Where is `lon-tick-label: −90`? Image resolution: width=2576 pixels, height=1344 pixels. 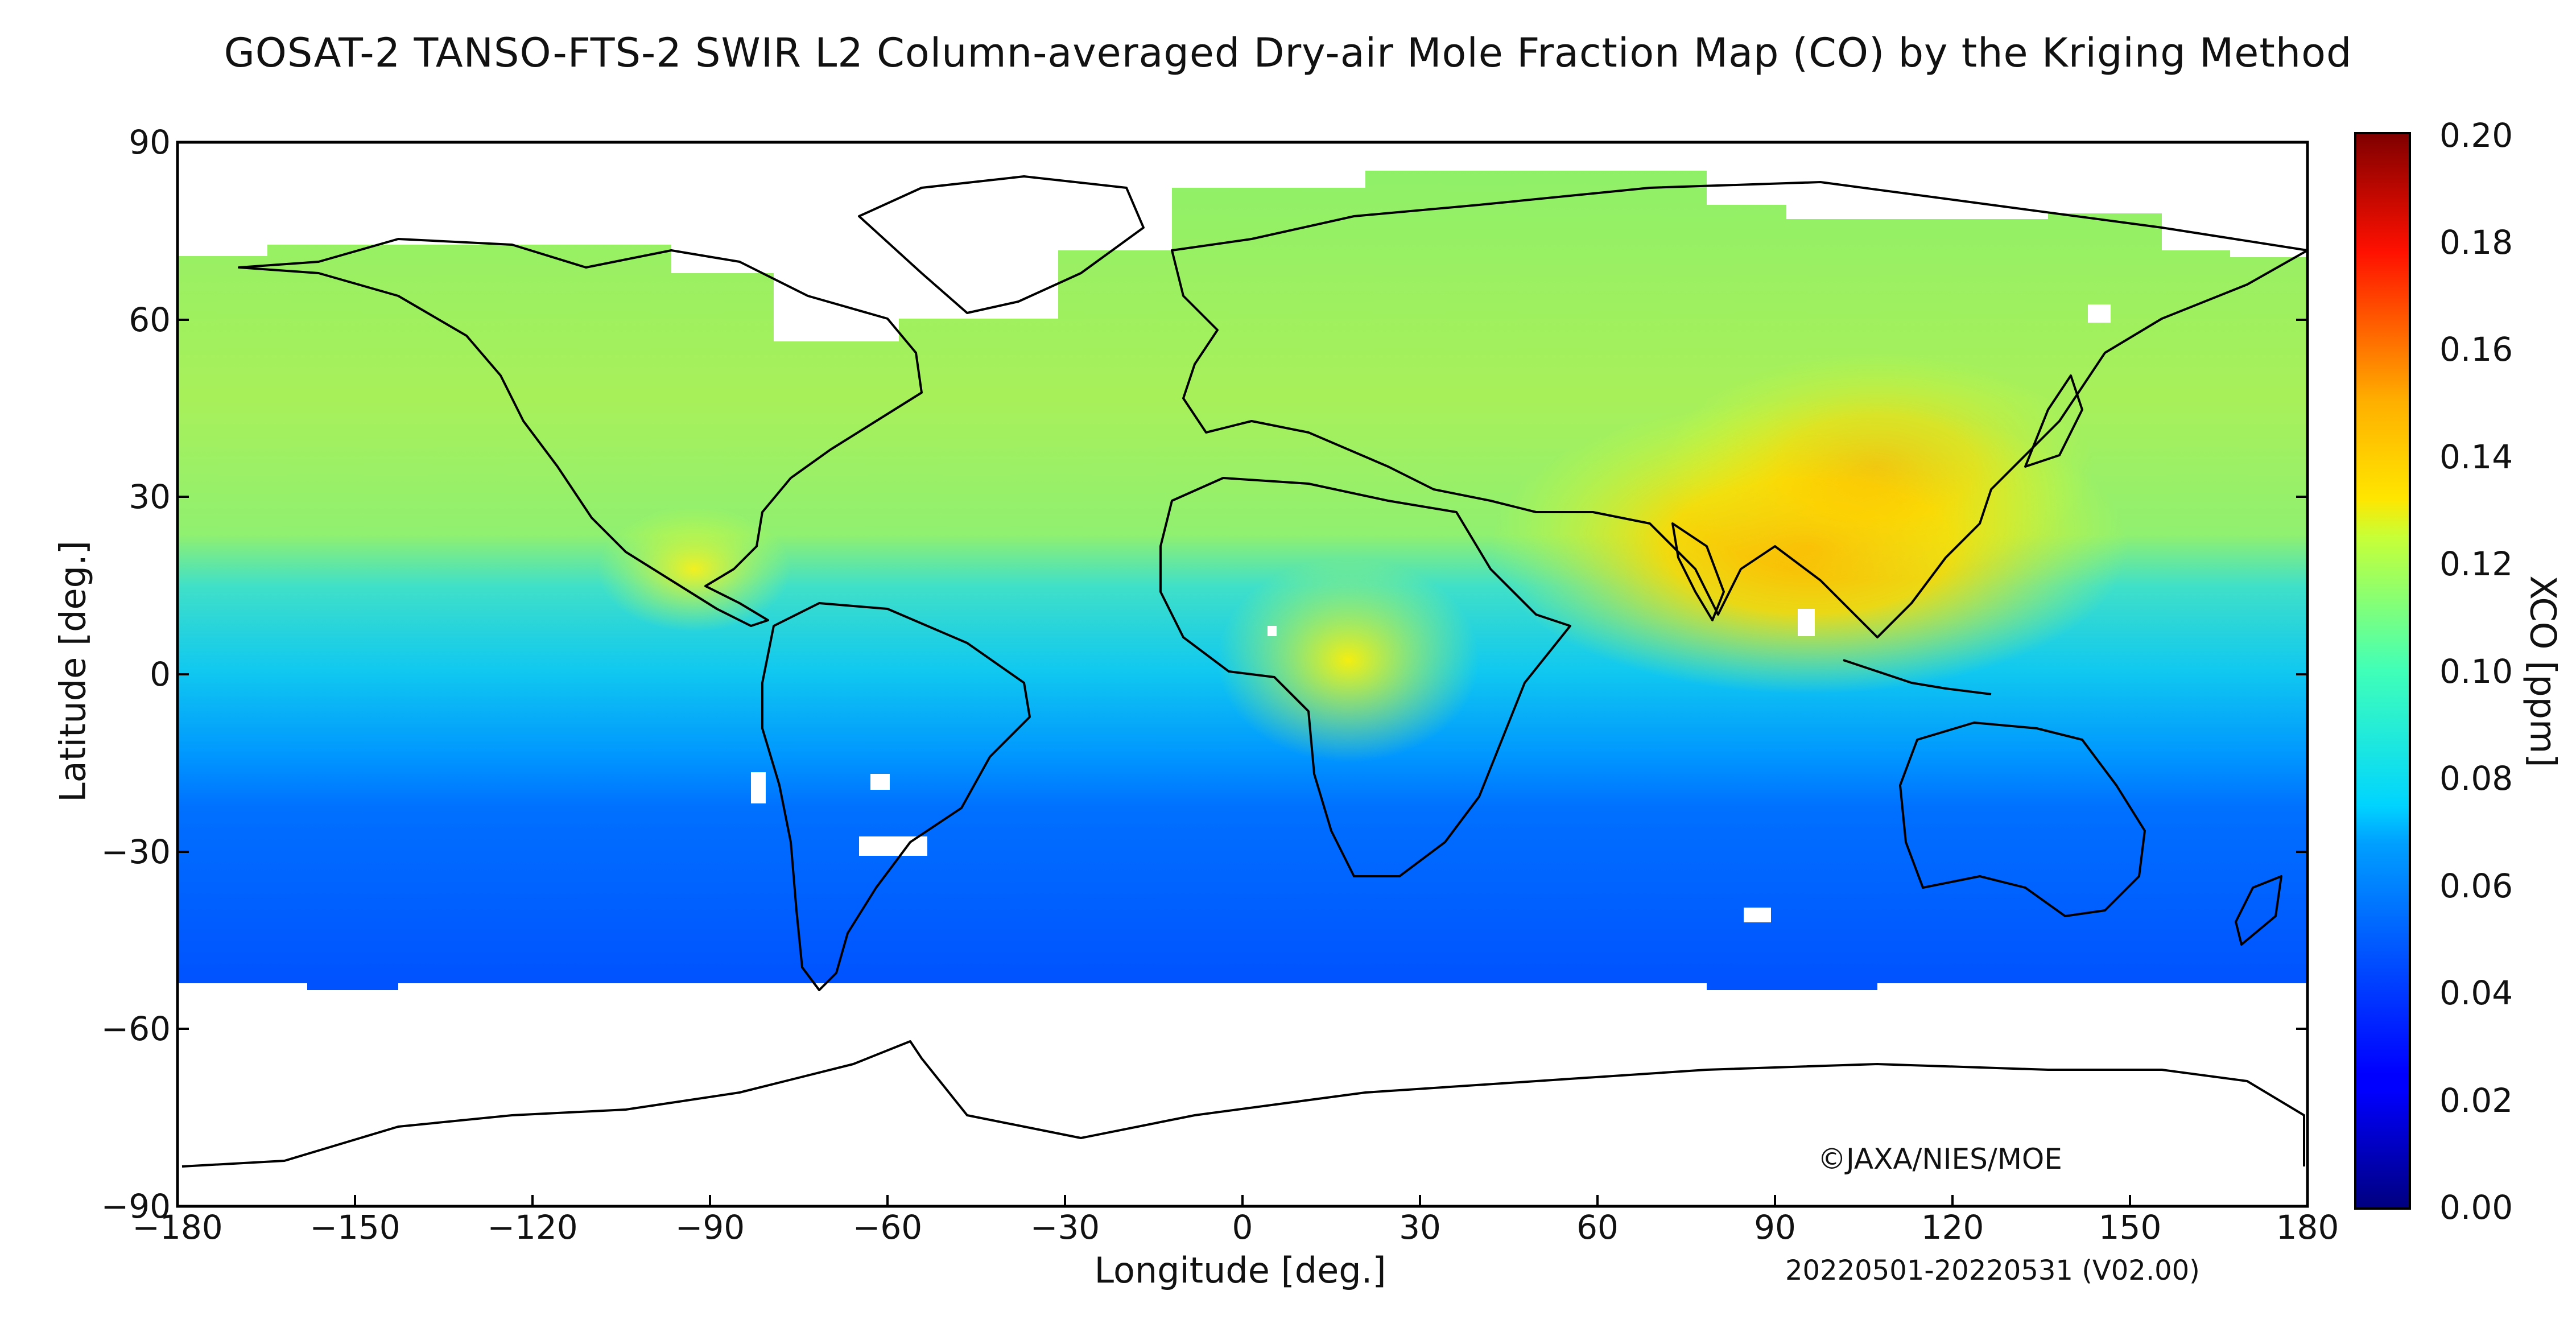
lon-tick-label: −90 is located at coordinates (710, 1228).